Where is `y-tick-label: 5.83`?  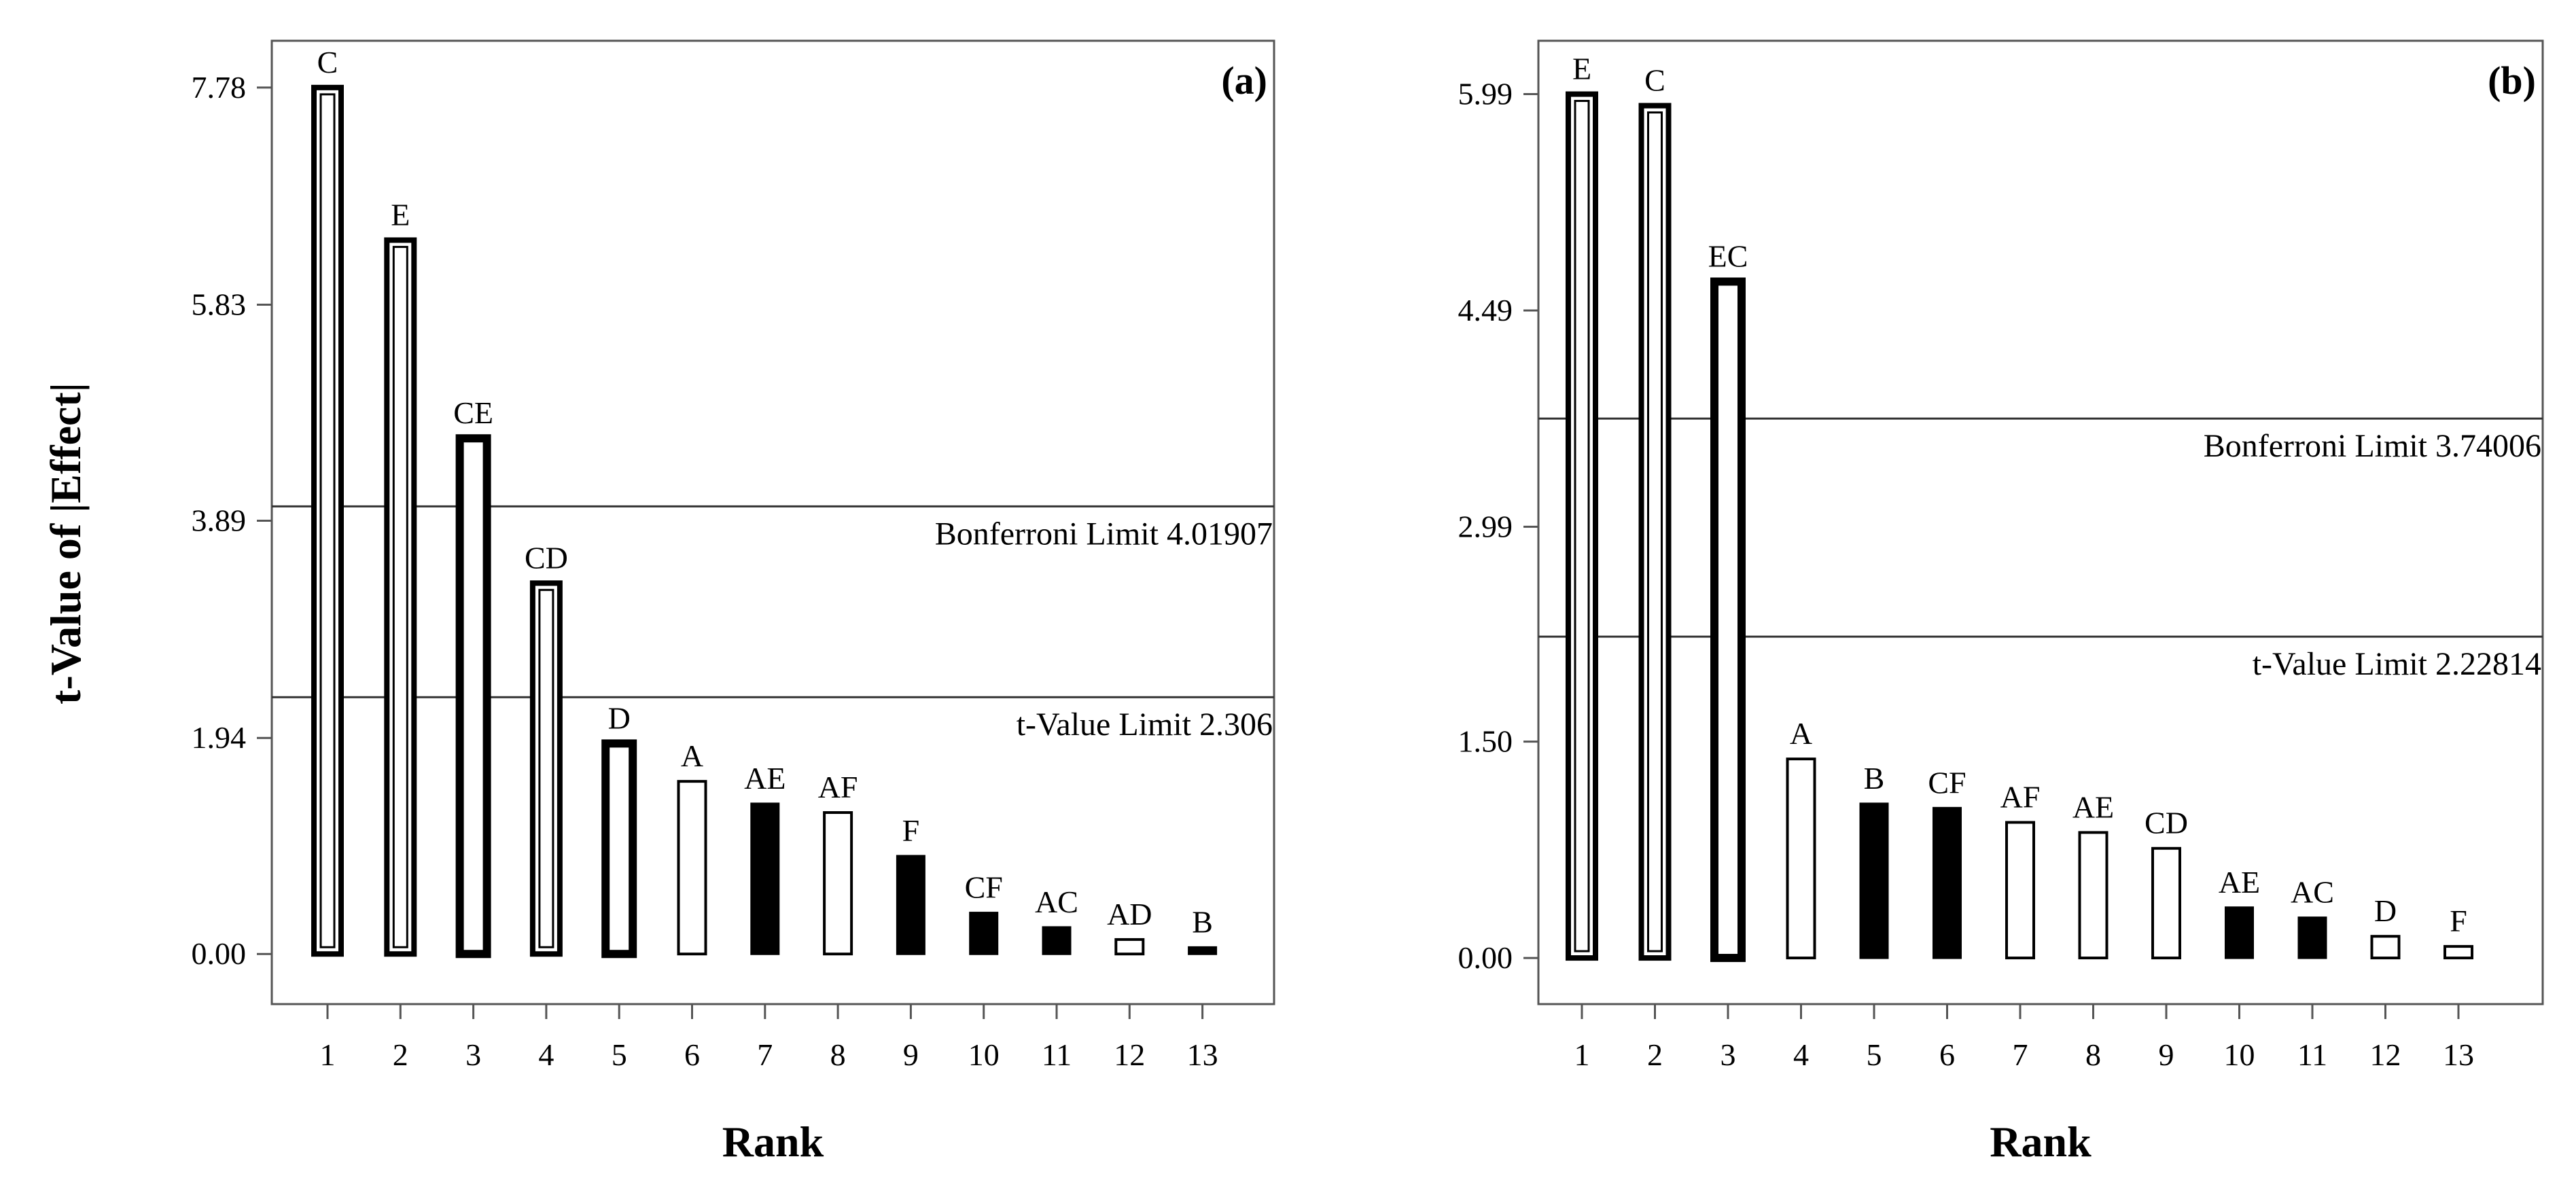
y-tick-label: 5.83 is located at coordinates (219, 304).